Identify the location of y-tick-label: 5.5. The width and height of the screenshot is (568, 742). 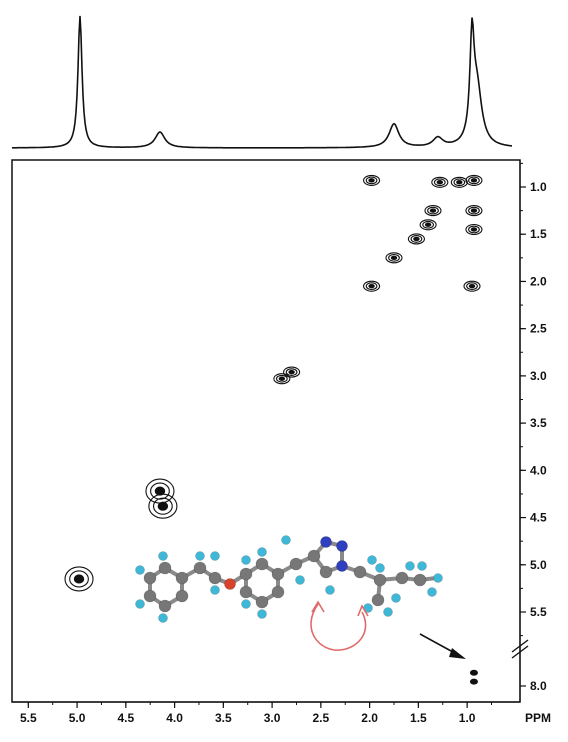
(538, 612).